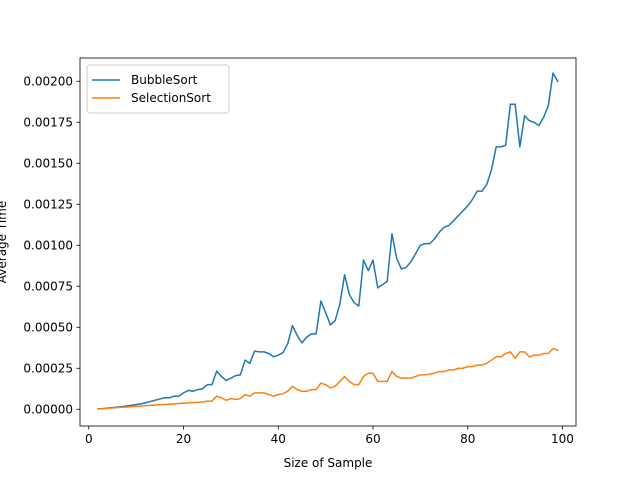 The width and height of the screenshot is (640, 480). What do you see at coordinates (48, 410) in the screenshot?
I see `y-tick-label: 0.00000` at bounding box center [48, 410].